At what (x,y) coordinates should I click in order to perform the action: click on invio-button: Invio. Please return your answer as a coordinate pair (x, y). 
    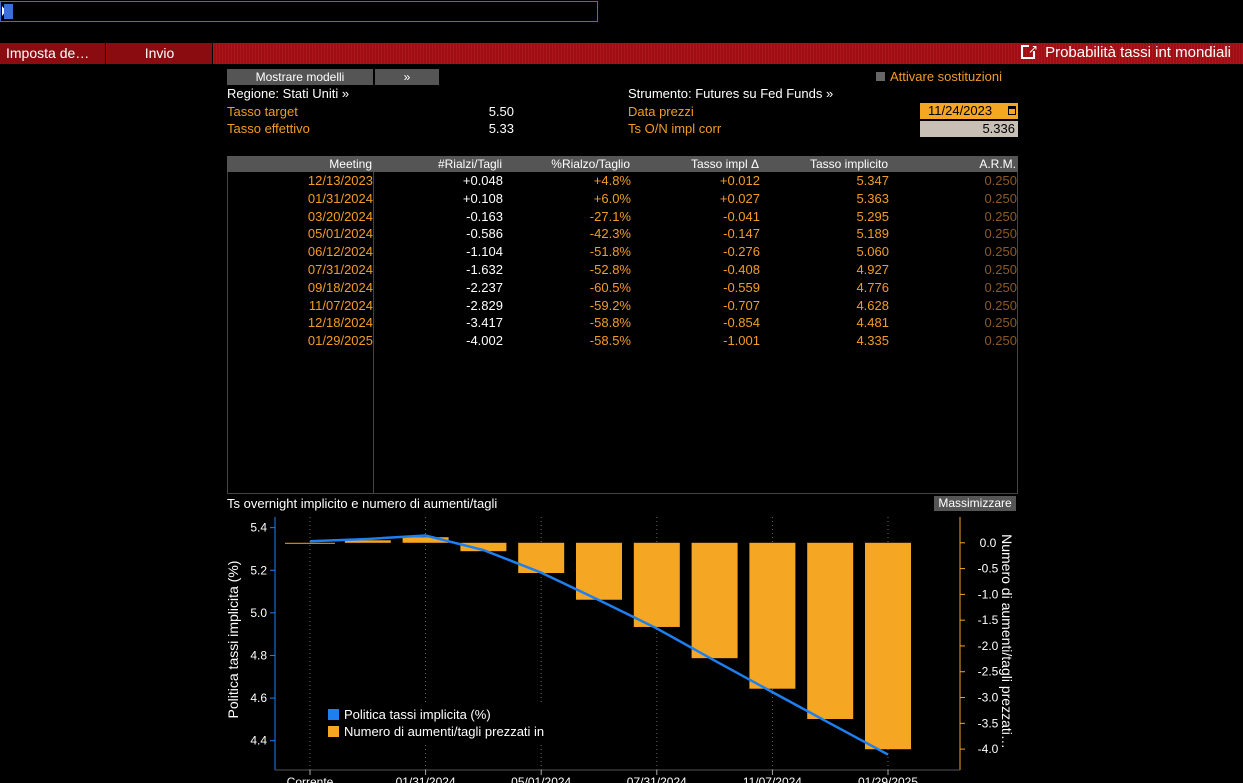
    Looking at the image, I should click on (160, 53).